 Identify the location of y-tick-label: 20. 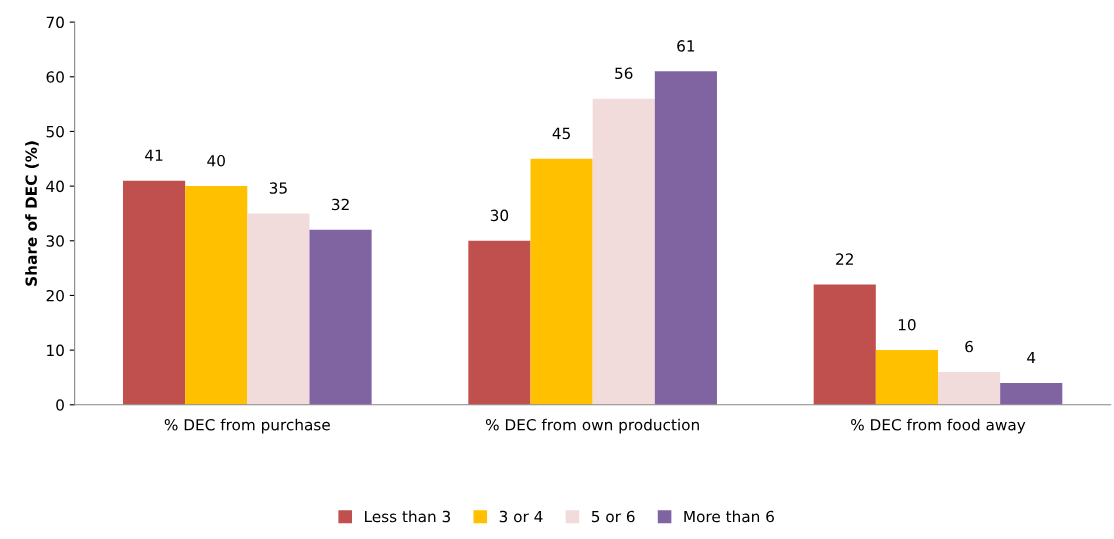
(55, 295).